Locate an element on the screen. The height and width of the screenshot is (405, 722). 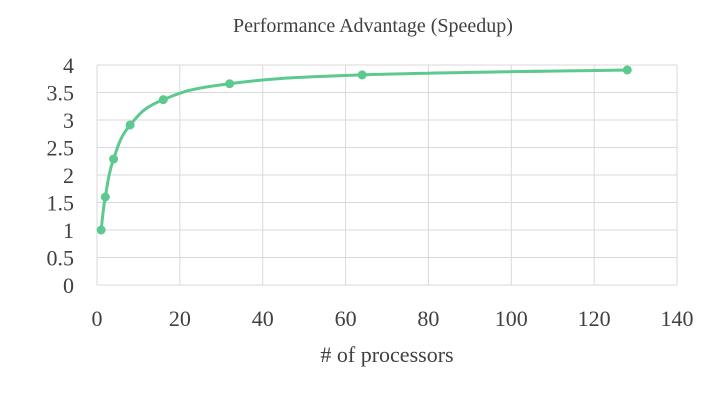
y-tick-label: 2 is located at coordinates (68, 175).